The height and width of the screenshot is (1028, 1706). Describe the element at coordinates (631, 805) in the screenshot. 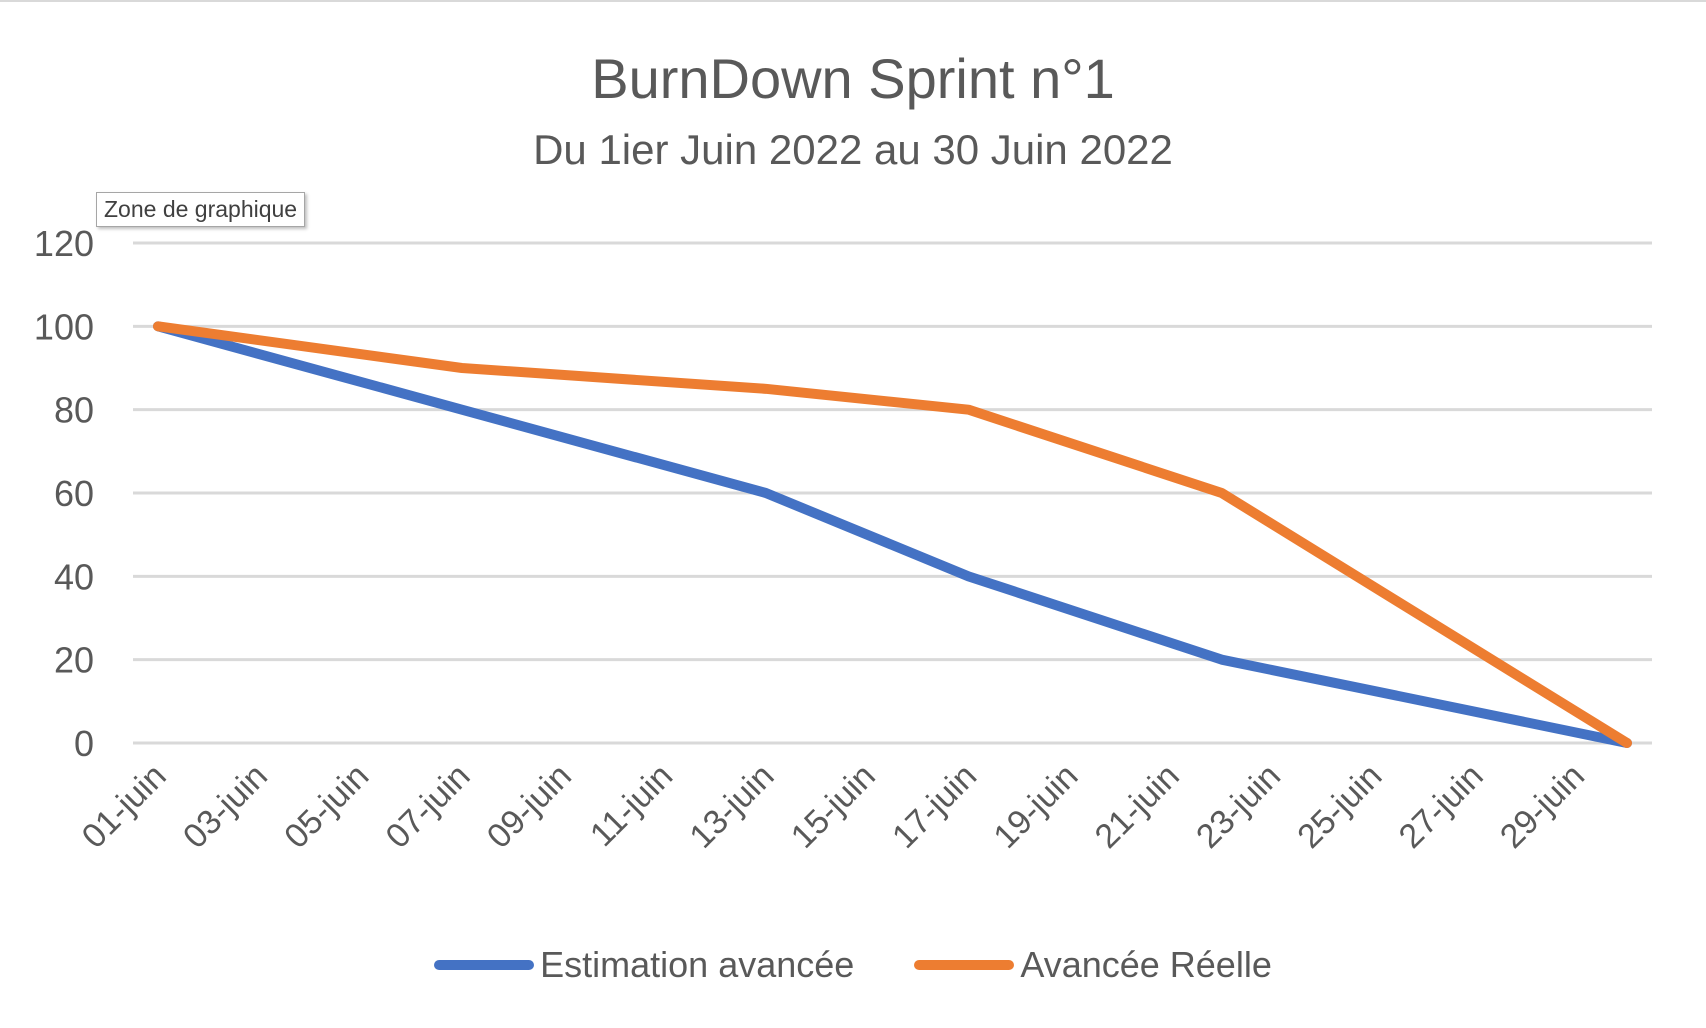

I see `x-tick-label: 11-juin` at that location.